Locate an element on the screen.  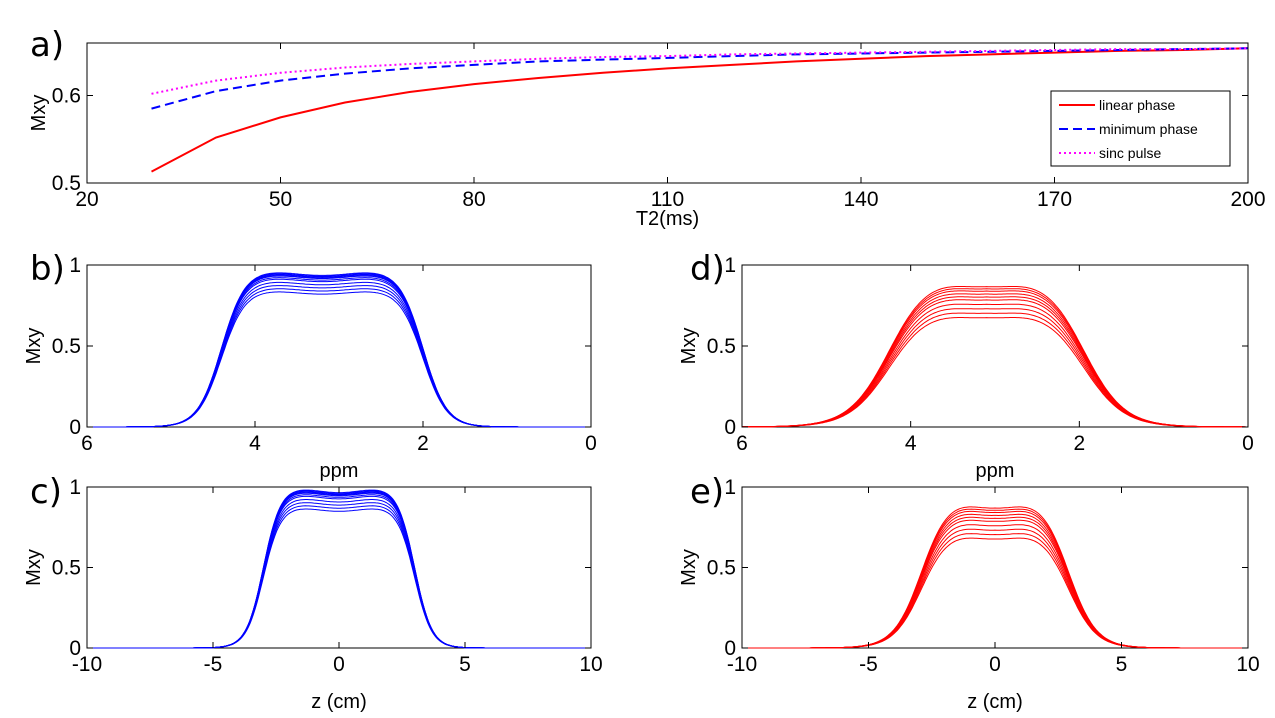
x-axis-label-a: T2(ms) is located at coordinates (667, 219).